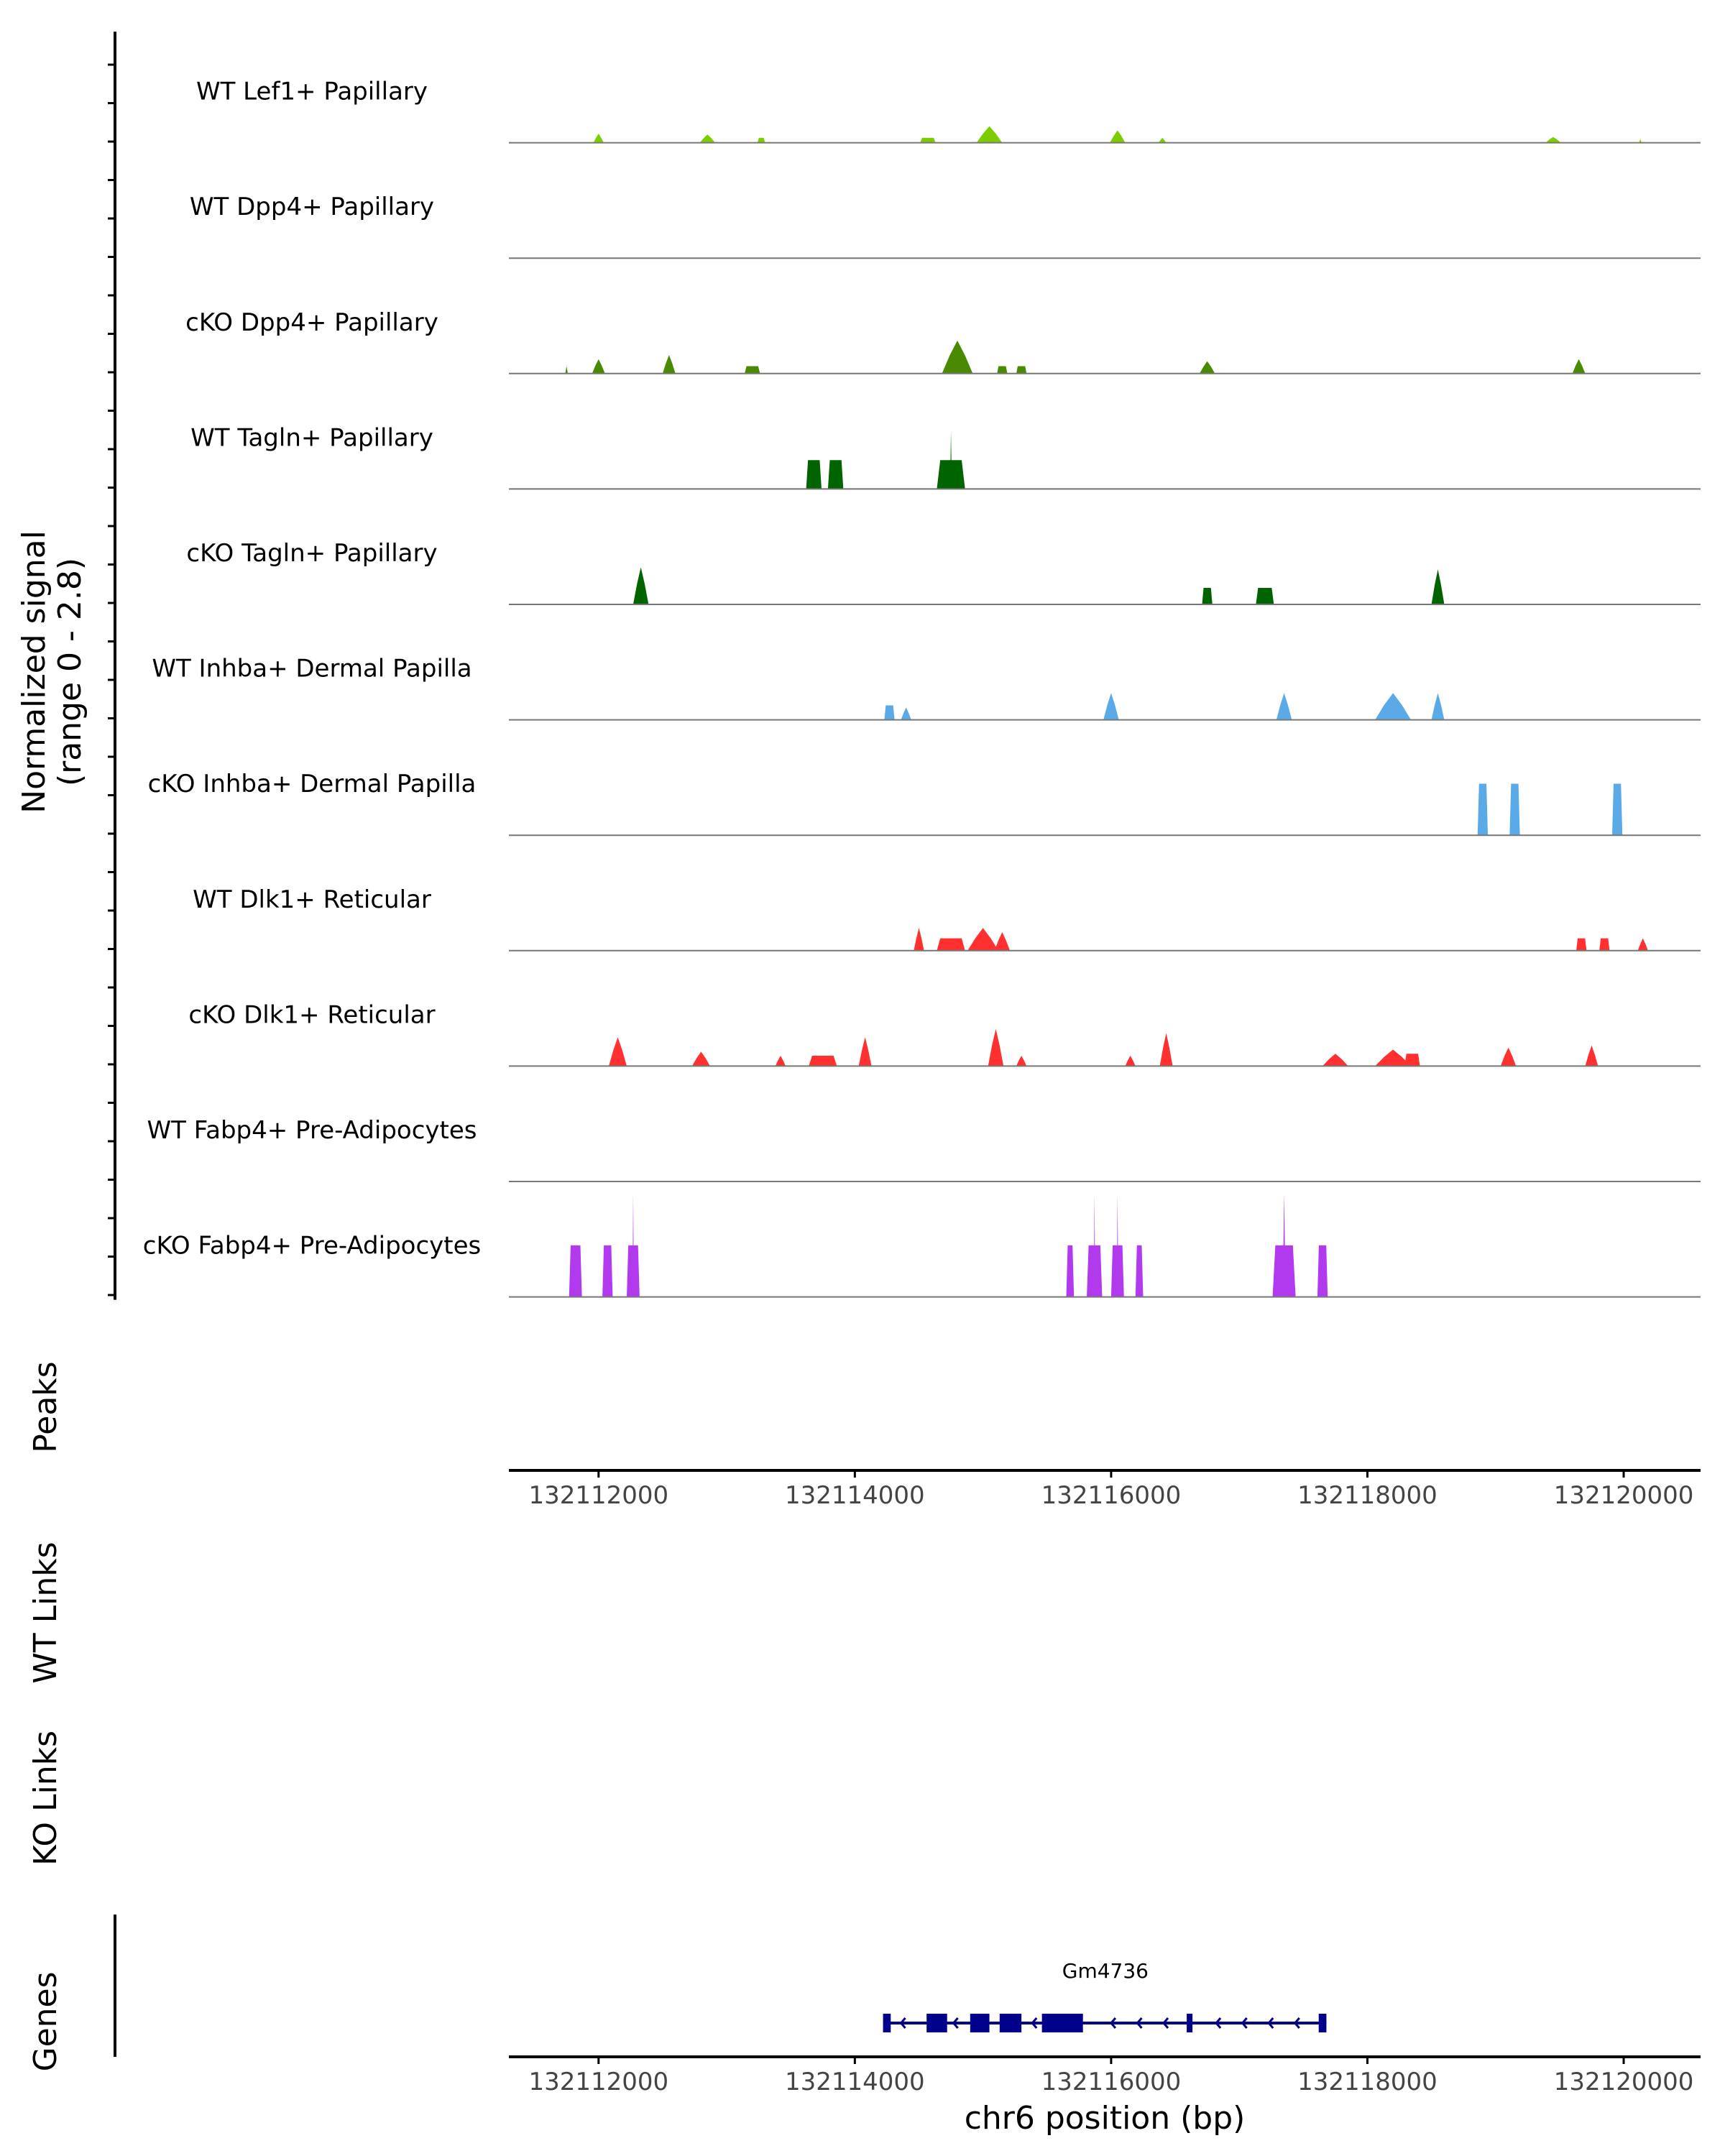 This screenshot has width=1725, height=2156. I want to click on y-axis-label-line1: Normalized signal, so click(34, 672).